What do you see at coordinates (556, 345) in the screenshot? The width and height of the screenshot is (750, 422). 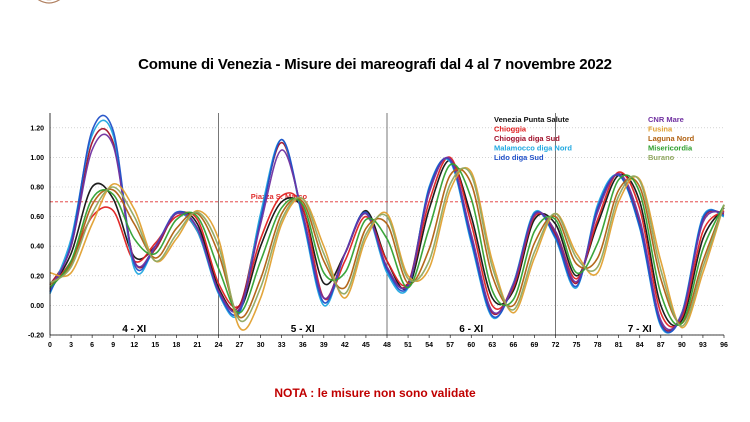 I see `x-tick-label: 72` at bounding box center [556, 345].